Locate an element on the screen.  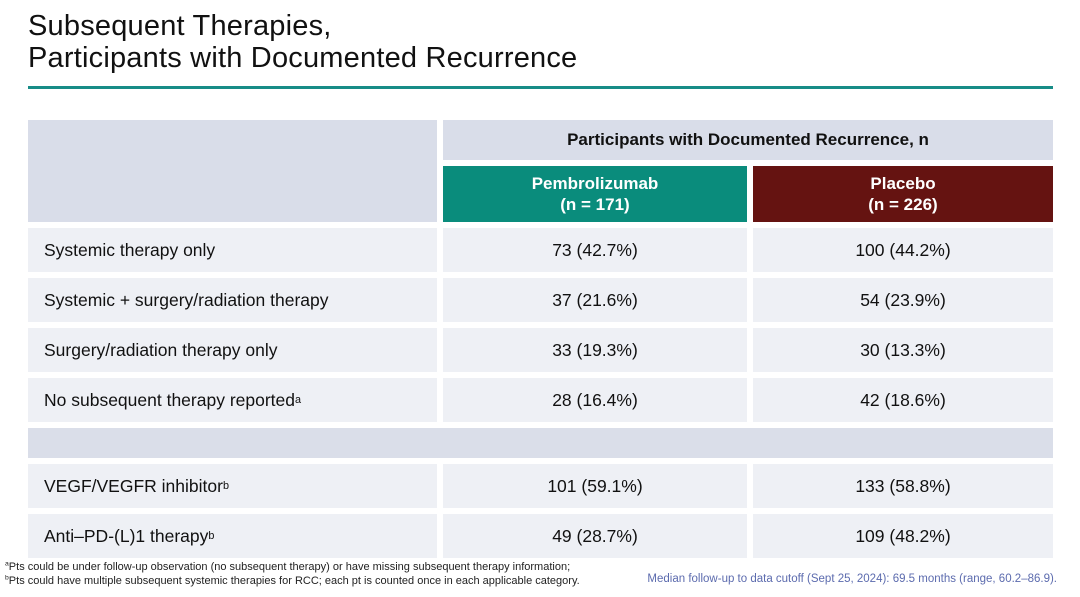
column-header-name: Placebo is located at coordinates (903, 183).